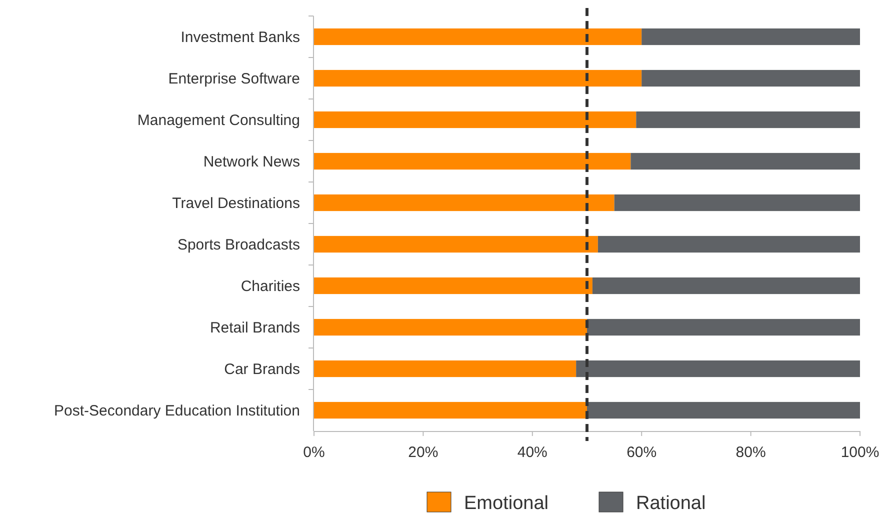 Image resolution: width=886 pixels, height=519 pixels. Describe the element at coordinates (314, 452) in the screenshot. I see `x-tick-label: 0%` at that location.